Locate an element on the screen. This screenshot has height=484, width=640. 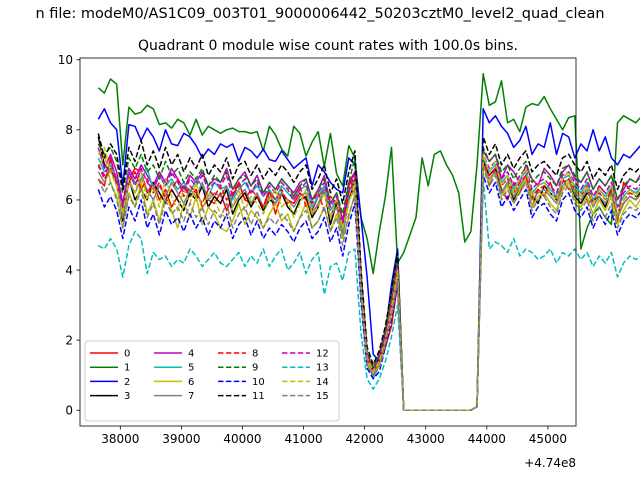
legend-label-14: 14 is located at coordinates (322, 382).